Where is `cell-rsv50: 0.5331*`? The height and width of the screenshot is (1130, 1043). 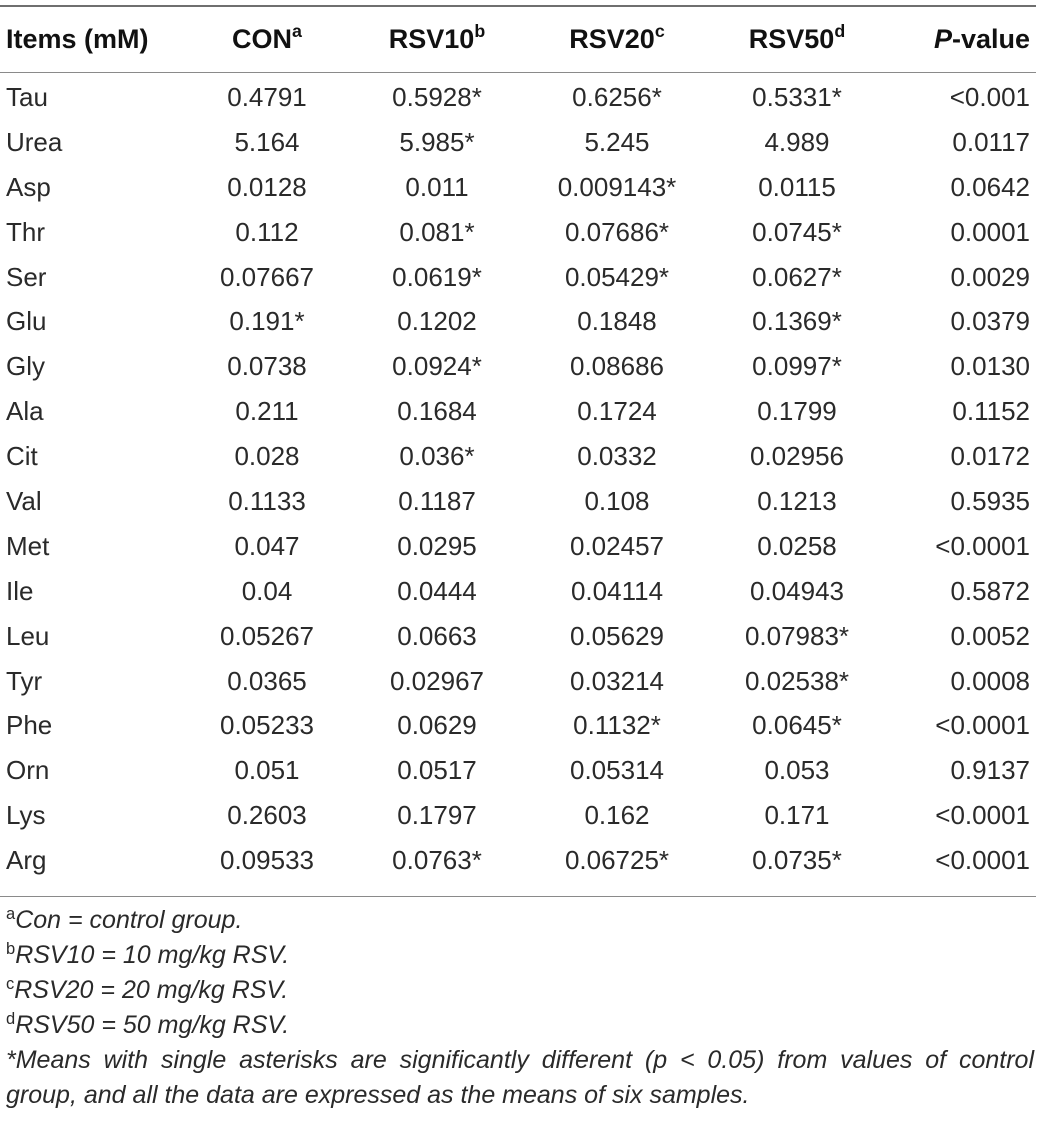 cell-rsv50: 0.5331* is located at coordinates (797, 96).